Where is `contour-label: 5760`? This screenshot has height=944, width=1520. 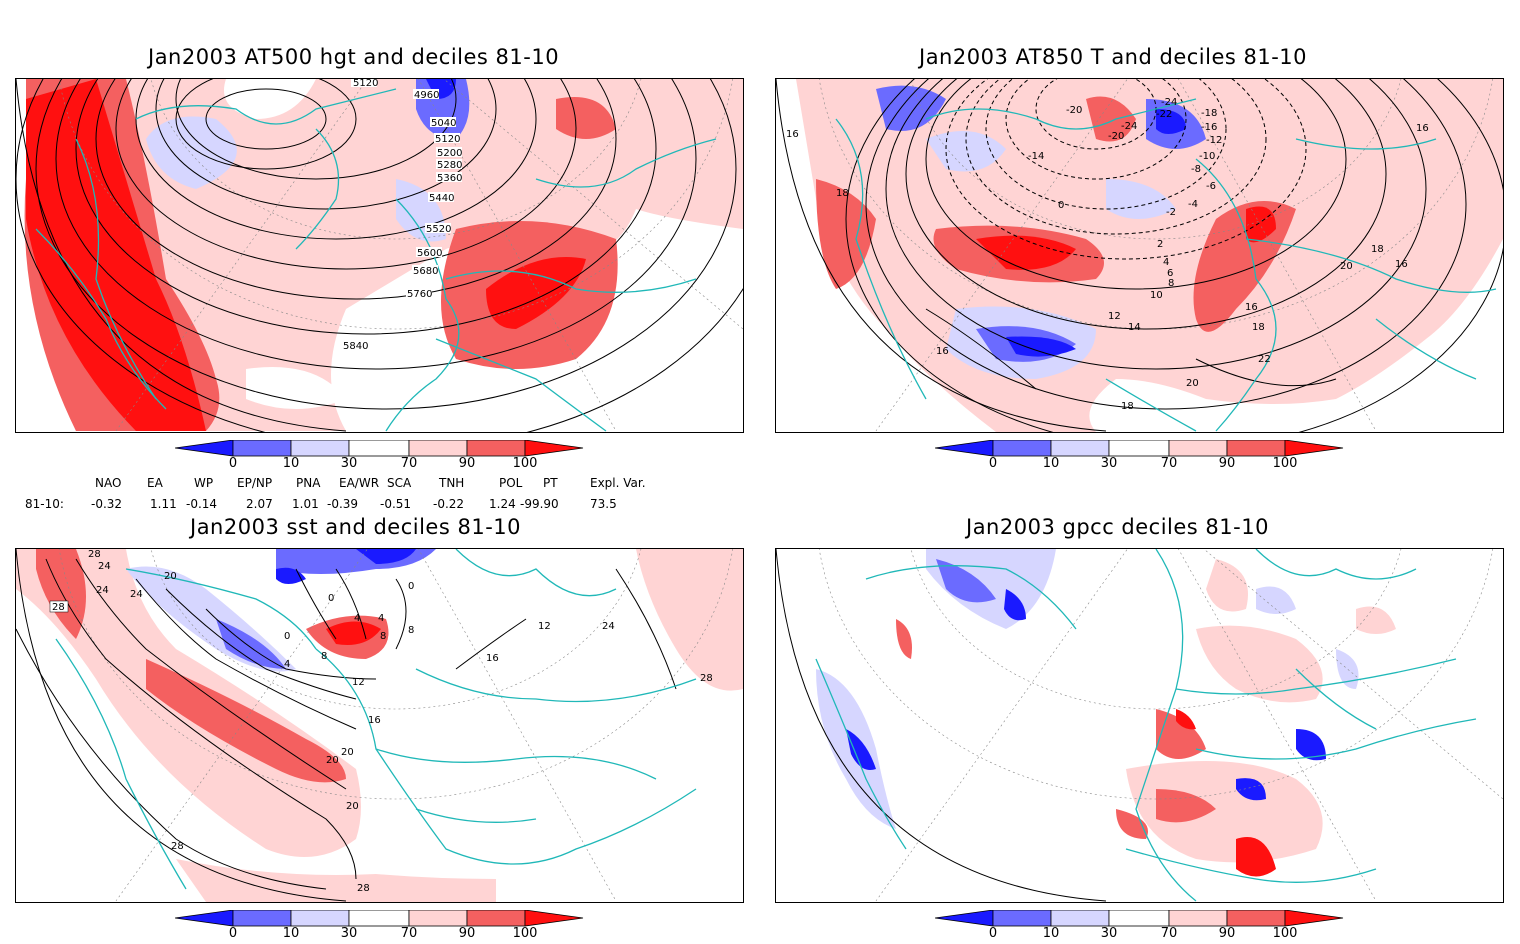
contour-label: 5760 is located at coordinates (419, 294).